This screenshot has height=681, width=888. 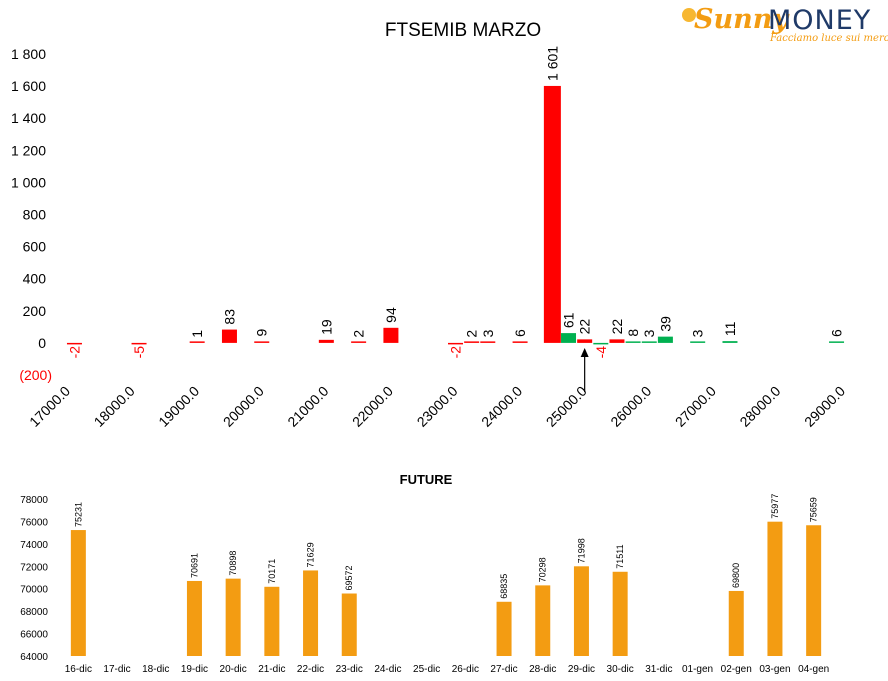 I want to click on x-tick-label: 27-dic, so click(x=503, y=669).